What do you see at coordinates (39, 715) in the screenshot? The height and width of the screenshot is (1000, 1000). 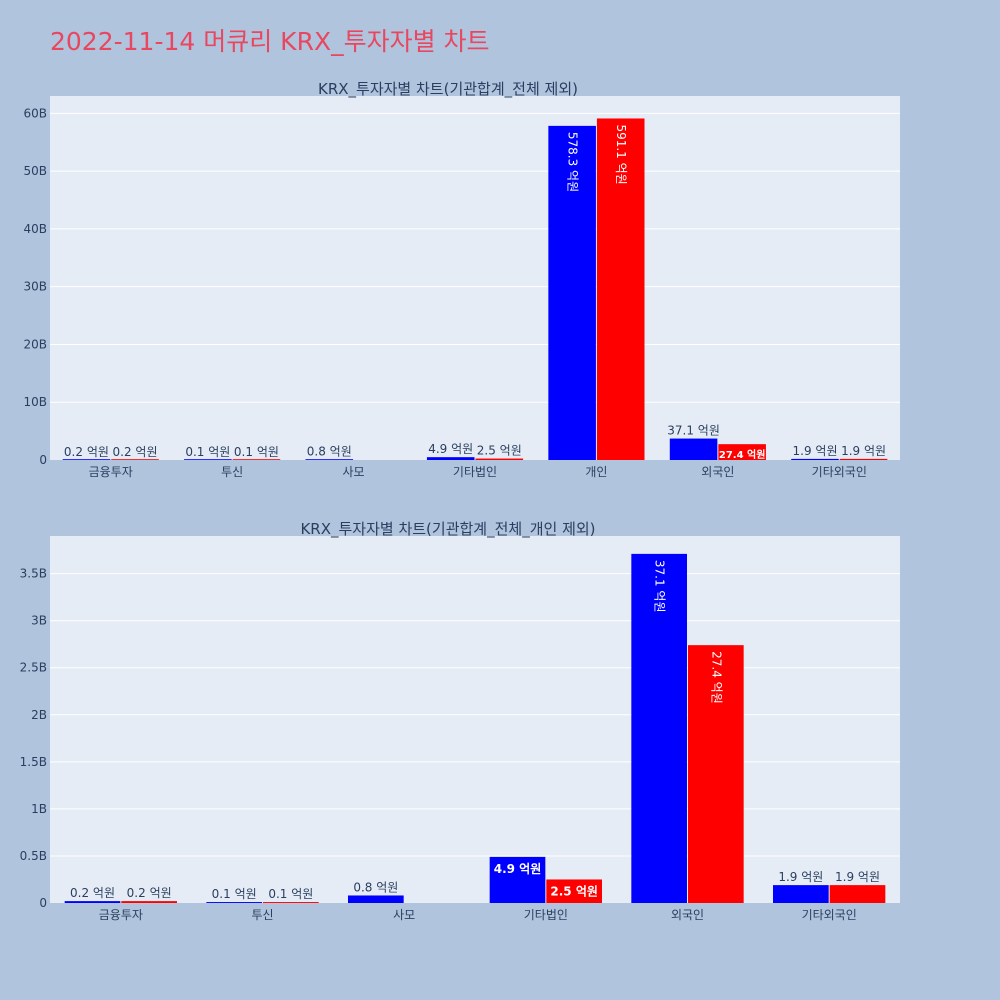 I see `y-tick-label: 2B` at bounding box center [39, 715].